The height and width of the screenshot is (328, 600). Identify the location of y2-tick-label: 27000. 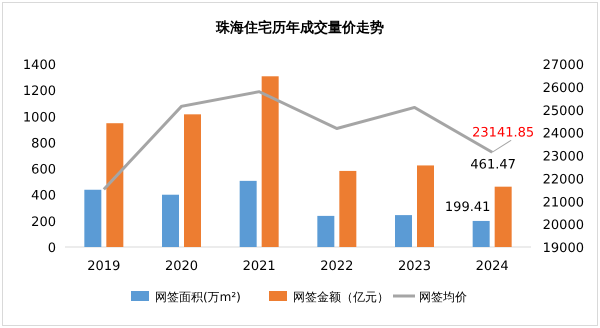
(563, 65).